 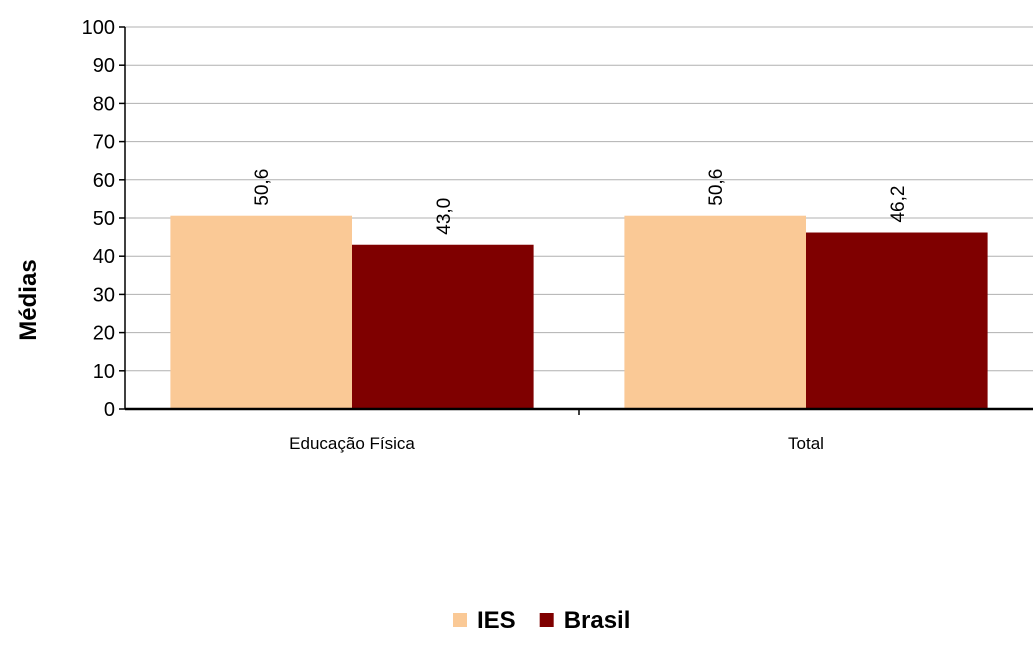 I want to click on y-axis-label: Médias, so click(x=28, y=299).